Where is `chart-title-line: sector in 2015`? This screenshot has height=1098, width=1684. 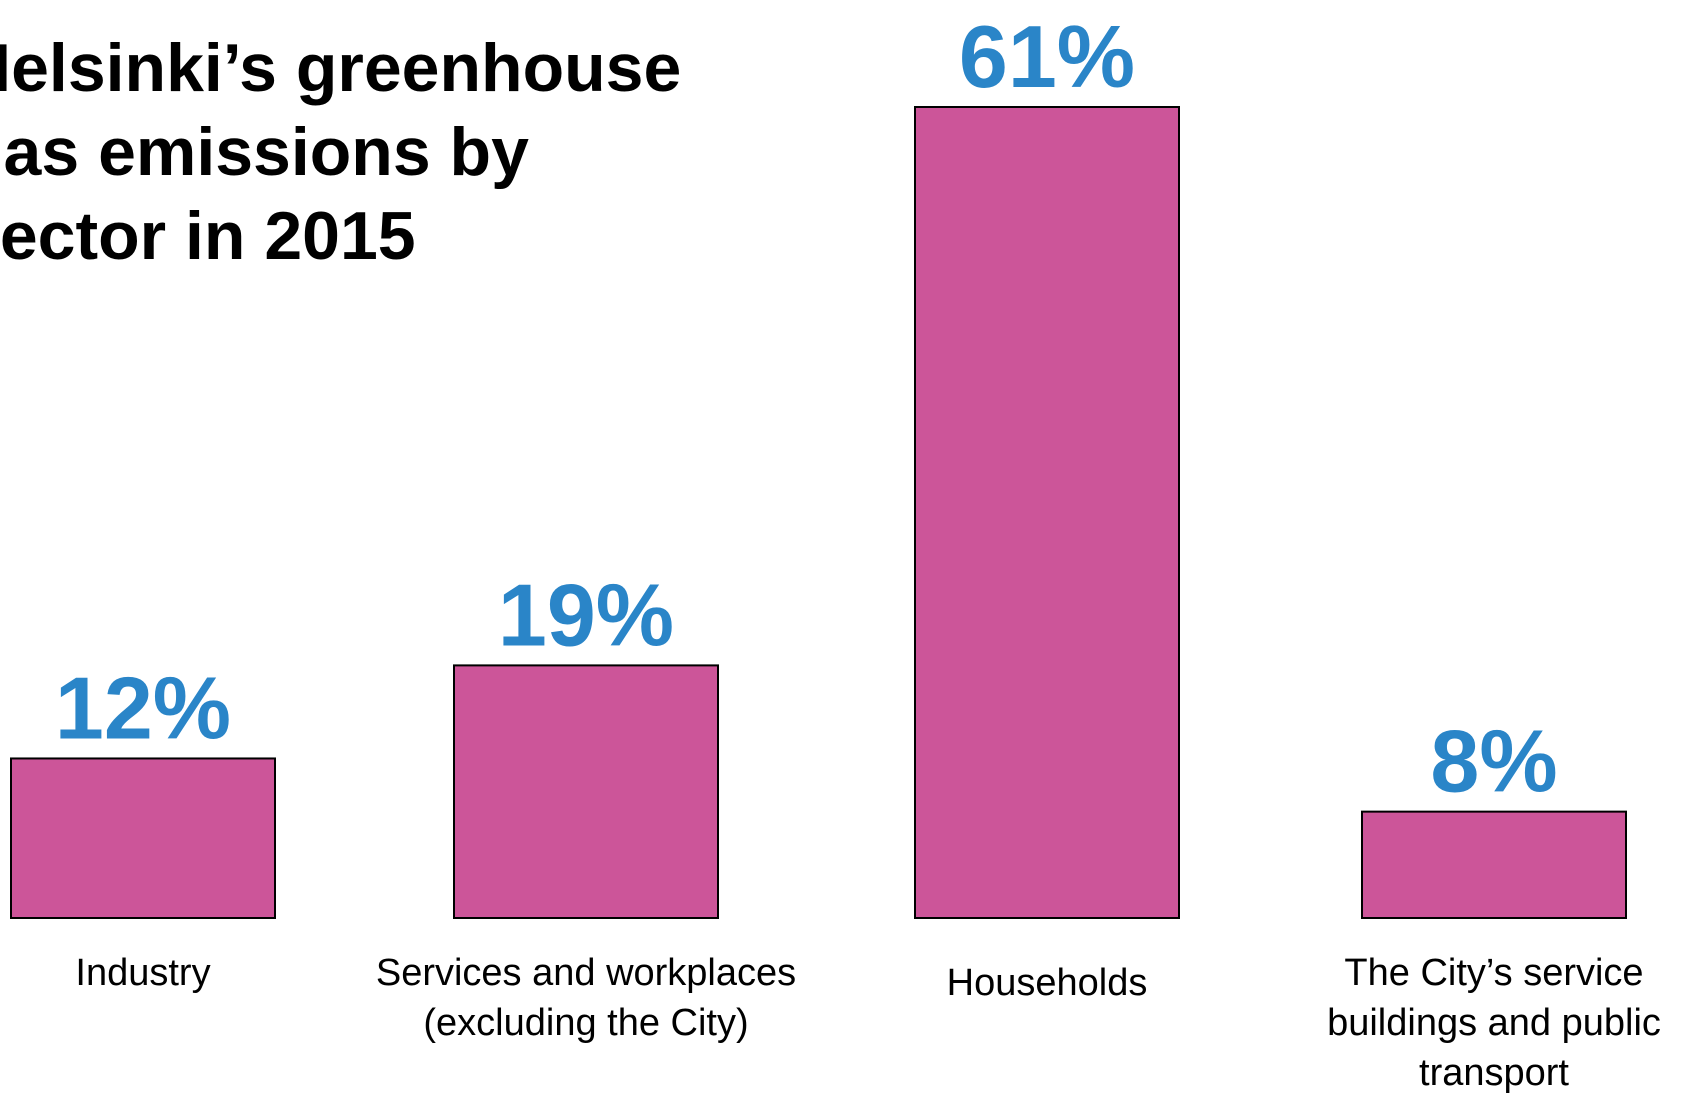 chart-title-line: sector in 2015 is located at coordinates (208, 236).